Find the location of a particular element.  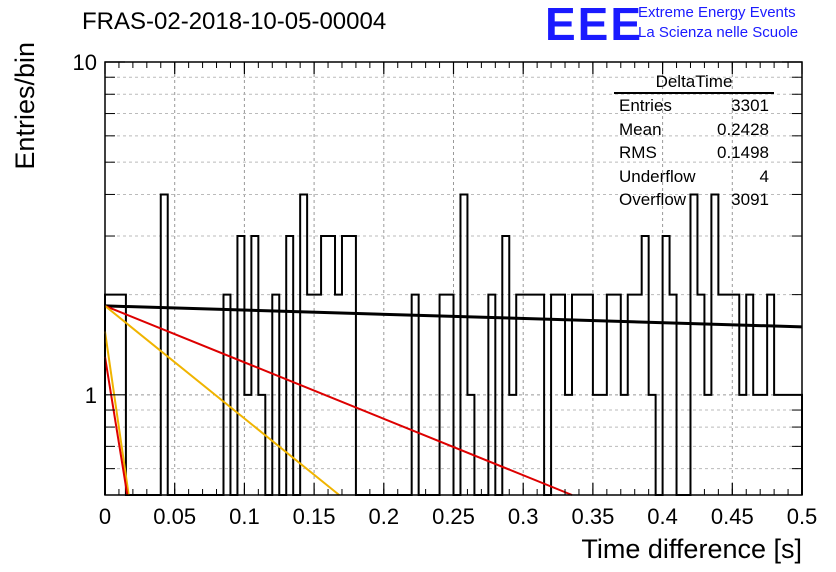

y-tick-label: 10 is located at coordinates (85, 62).